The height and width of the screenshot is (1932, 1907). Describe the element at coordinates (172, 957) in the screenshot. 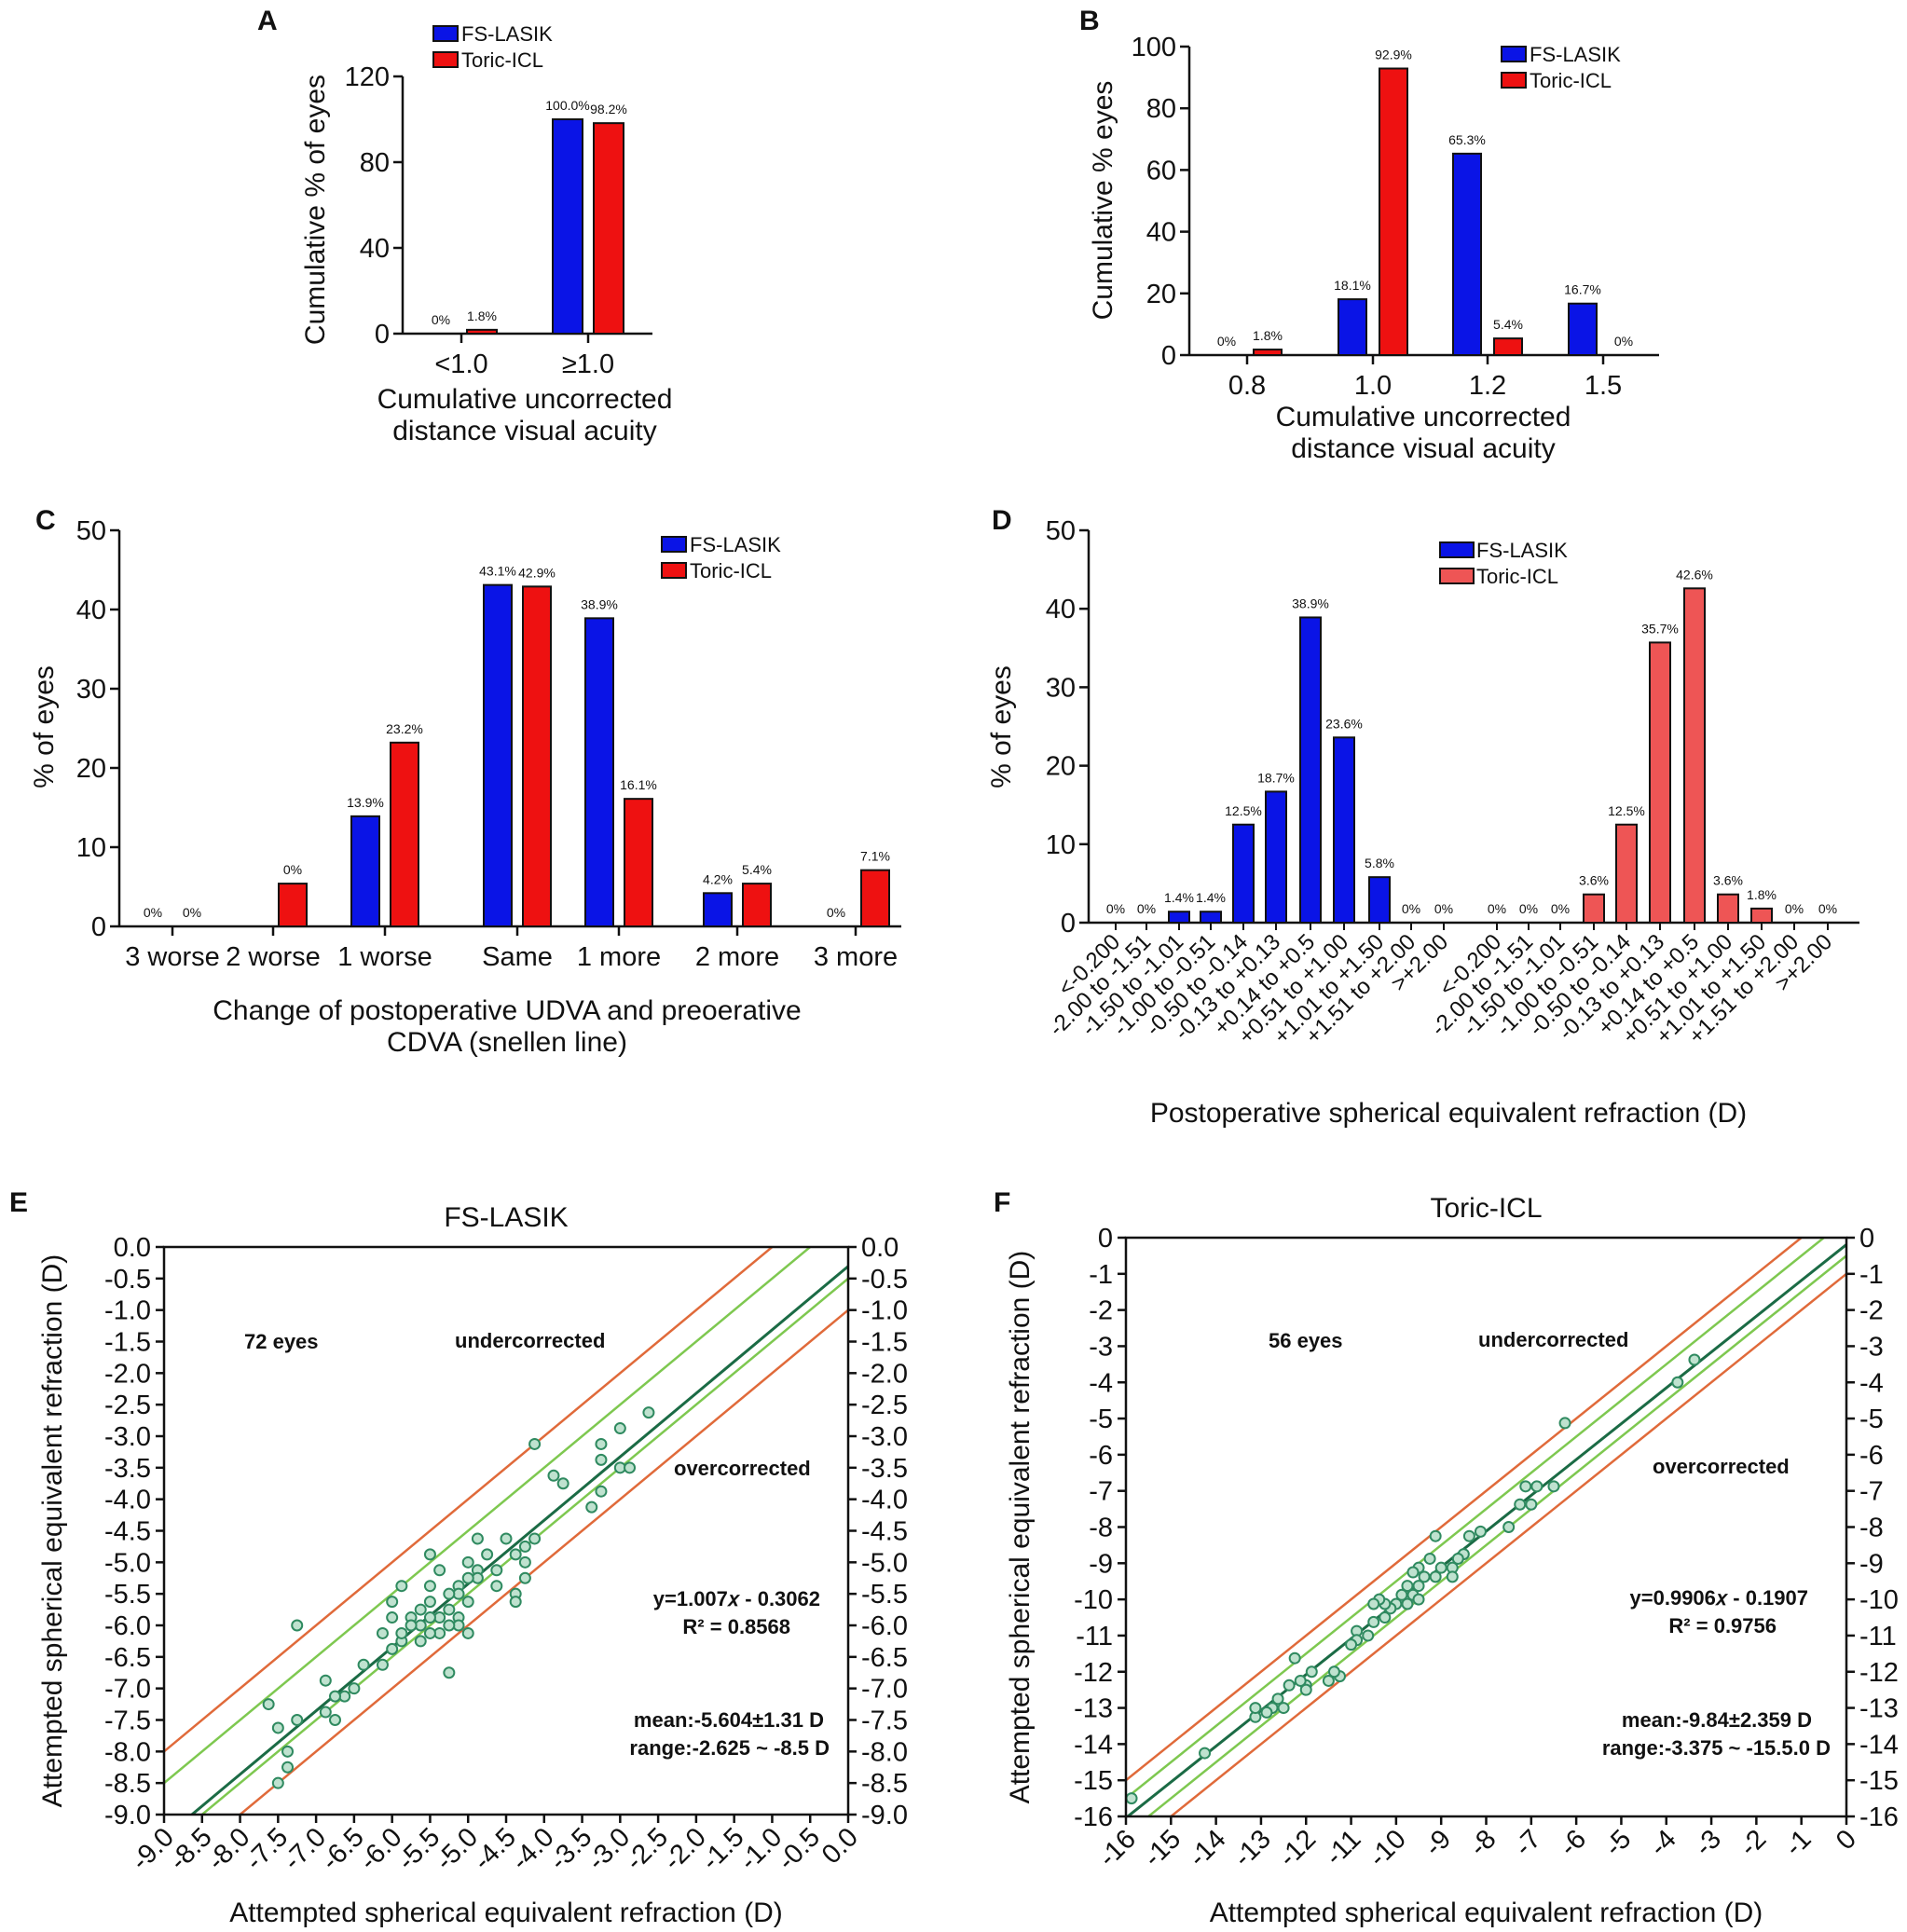

I see `x-tick-label: 3 worse` at that location.